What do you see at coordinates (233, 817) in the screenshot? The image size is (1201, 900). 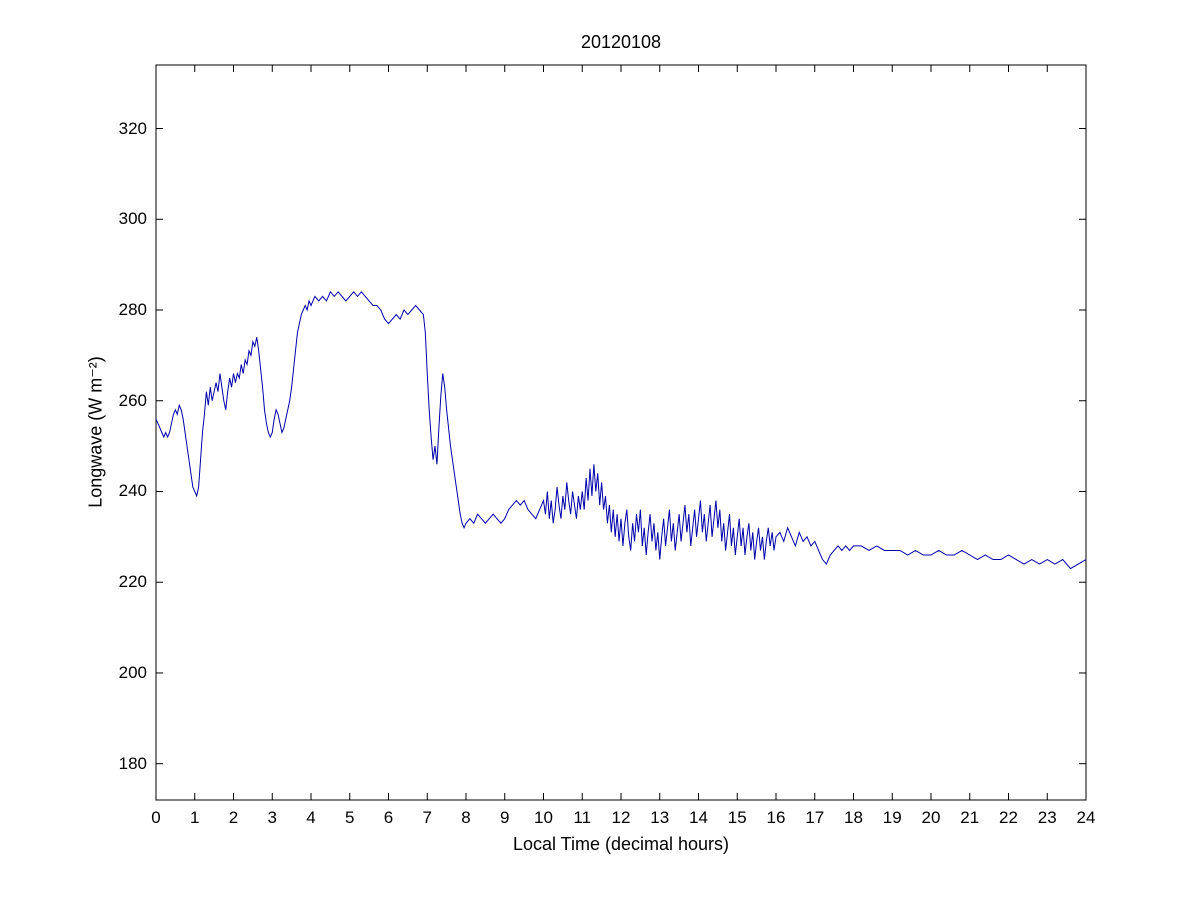 I see `x-tick-label: 2` at bounding box center [233, 817].